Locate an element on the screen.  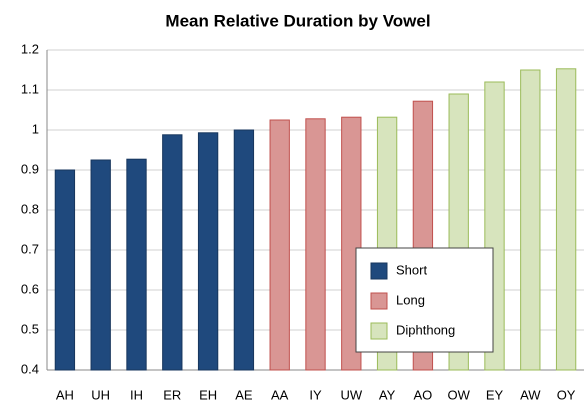
legend-label: Short is located at coordinates (411, 269).